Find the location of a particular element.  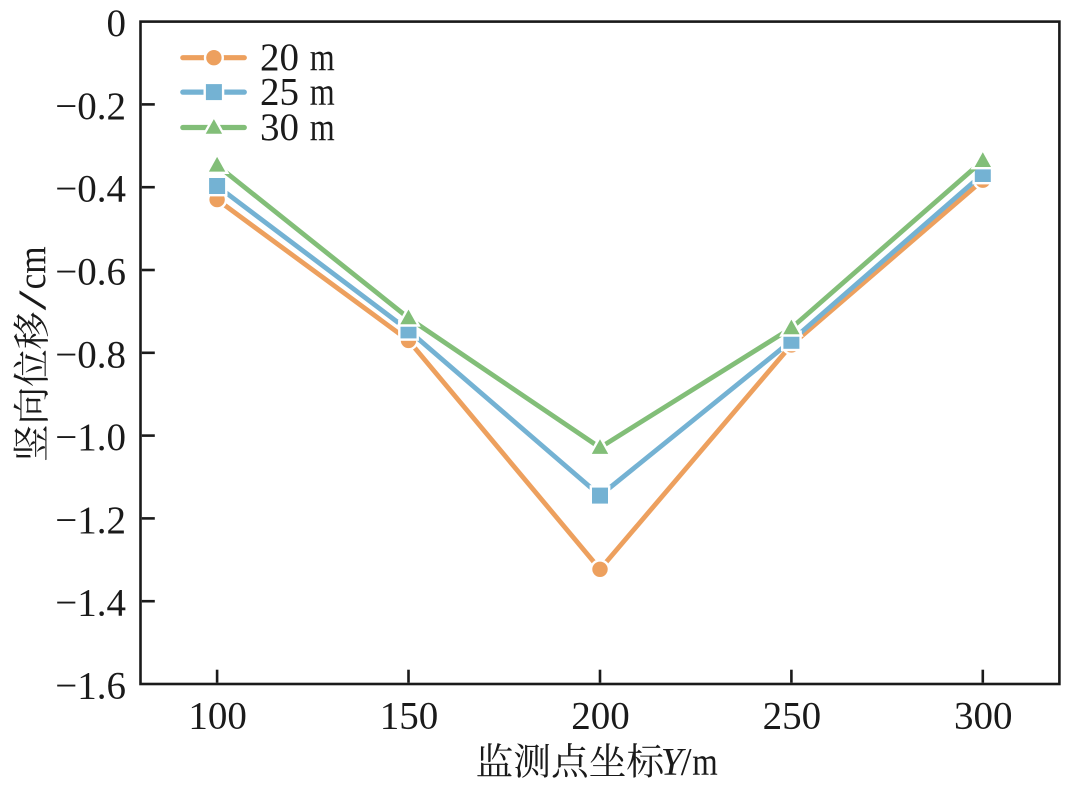

svg-text: 250 is located at coordinates (792, 716).